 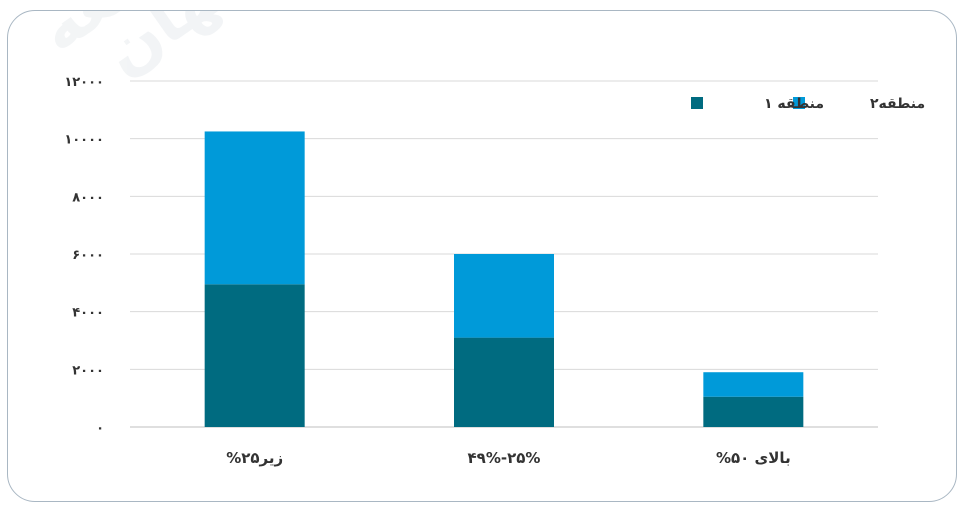 I want to click on y-tick-label: ۱۰۰۰۰, so click(x=84, y=140).